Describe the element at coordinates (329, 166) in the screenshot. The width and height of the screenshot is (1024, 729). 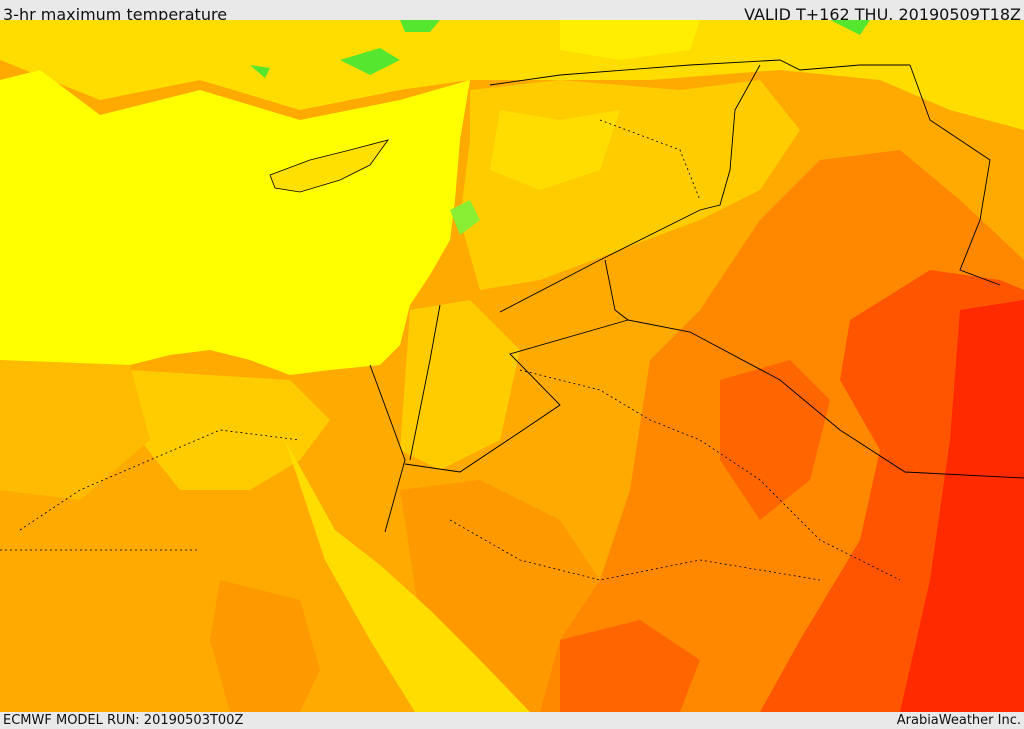
I see `cyprus` at that location.